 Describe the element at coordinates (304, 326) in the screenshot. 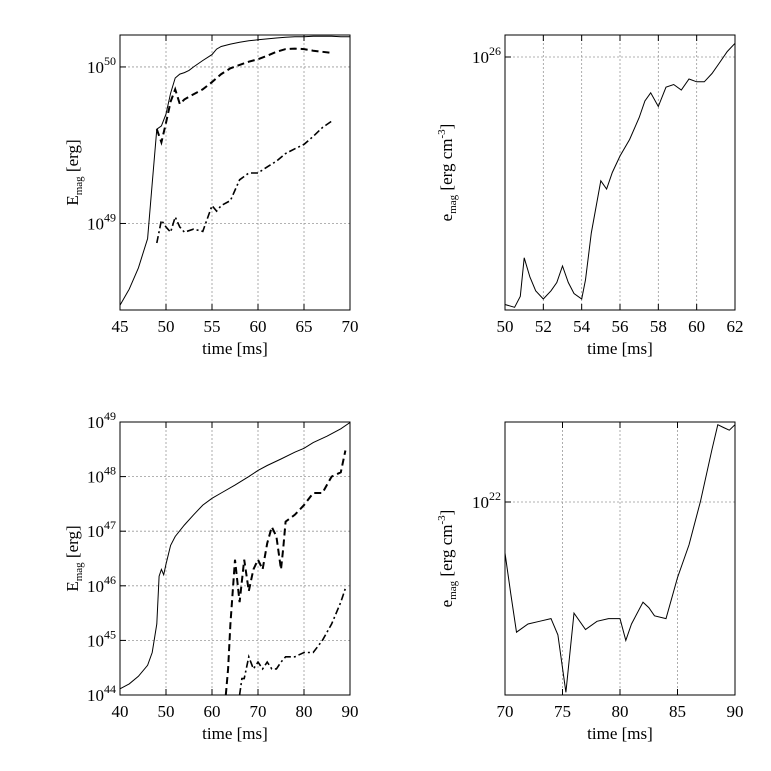

I see `x-tick-label: 65` at that location.